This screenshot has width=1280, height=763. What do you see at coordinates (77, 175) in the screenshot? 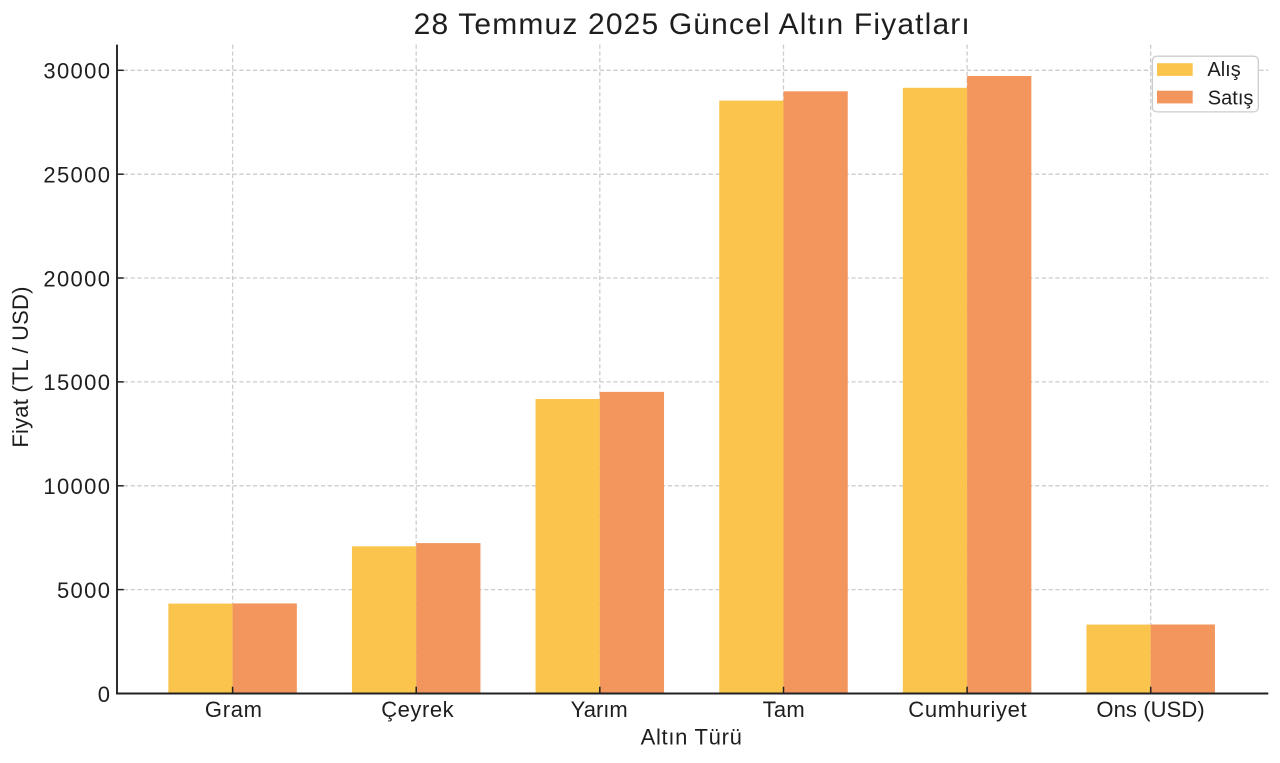
I see `svg-text: 25000` at bounding box center [77, 175].